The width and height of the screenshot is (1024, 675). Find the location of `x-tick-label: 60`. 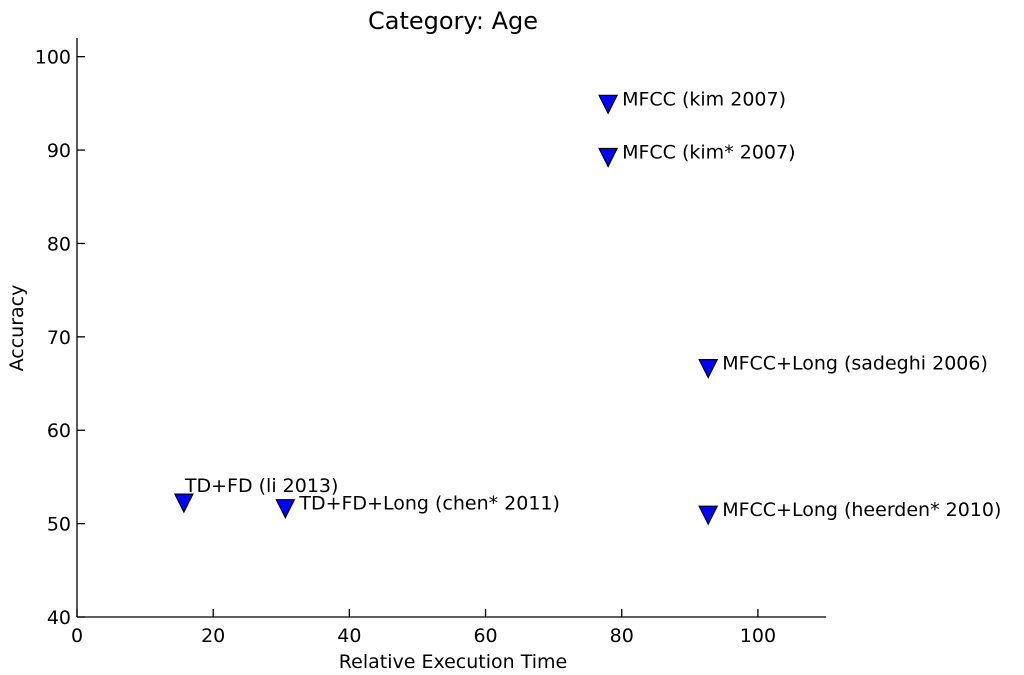

x-tick-label: 60 is located at coordinates (485, 636).